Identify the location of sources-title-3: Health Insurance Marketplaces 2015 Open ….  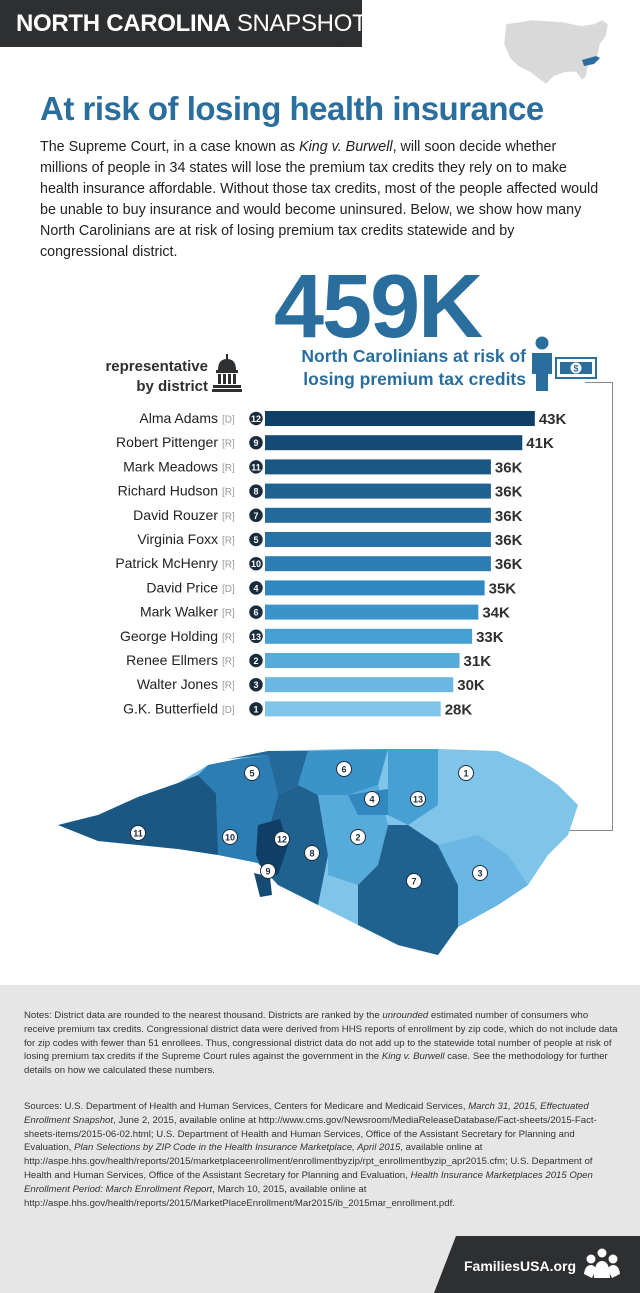
(308, 1182).